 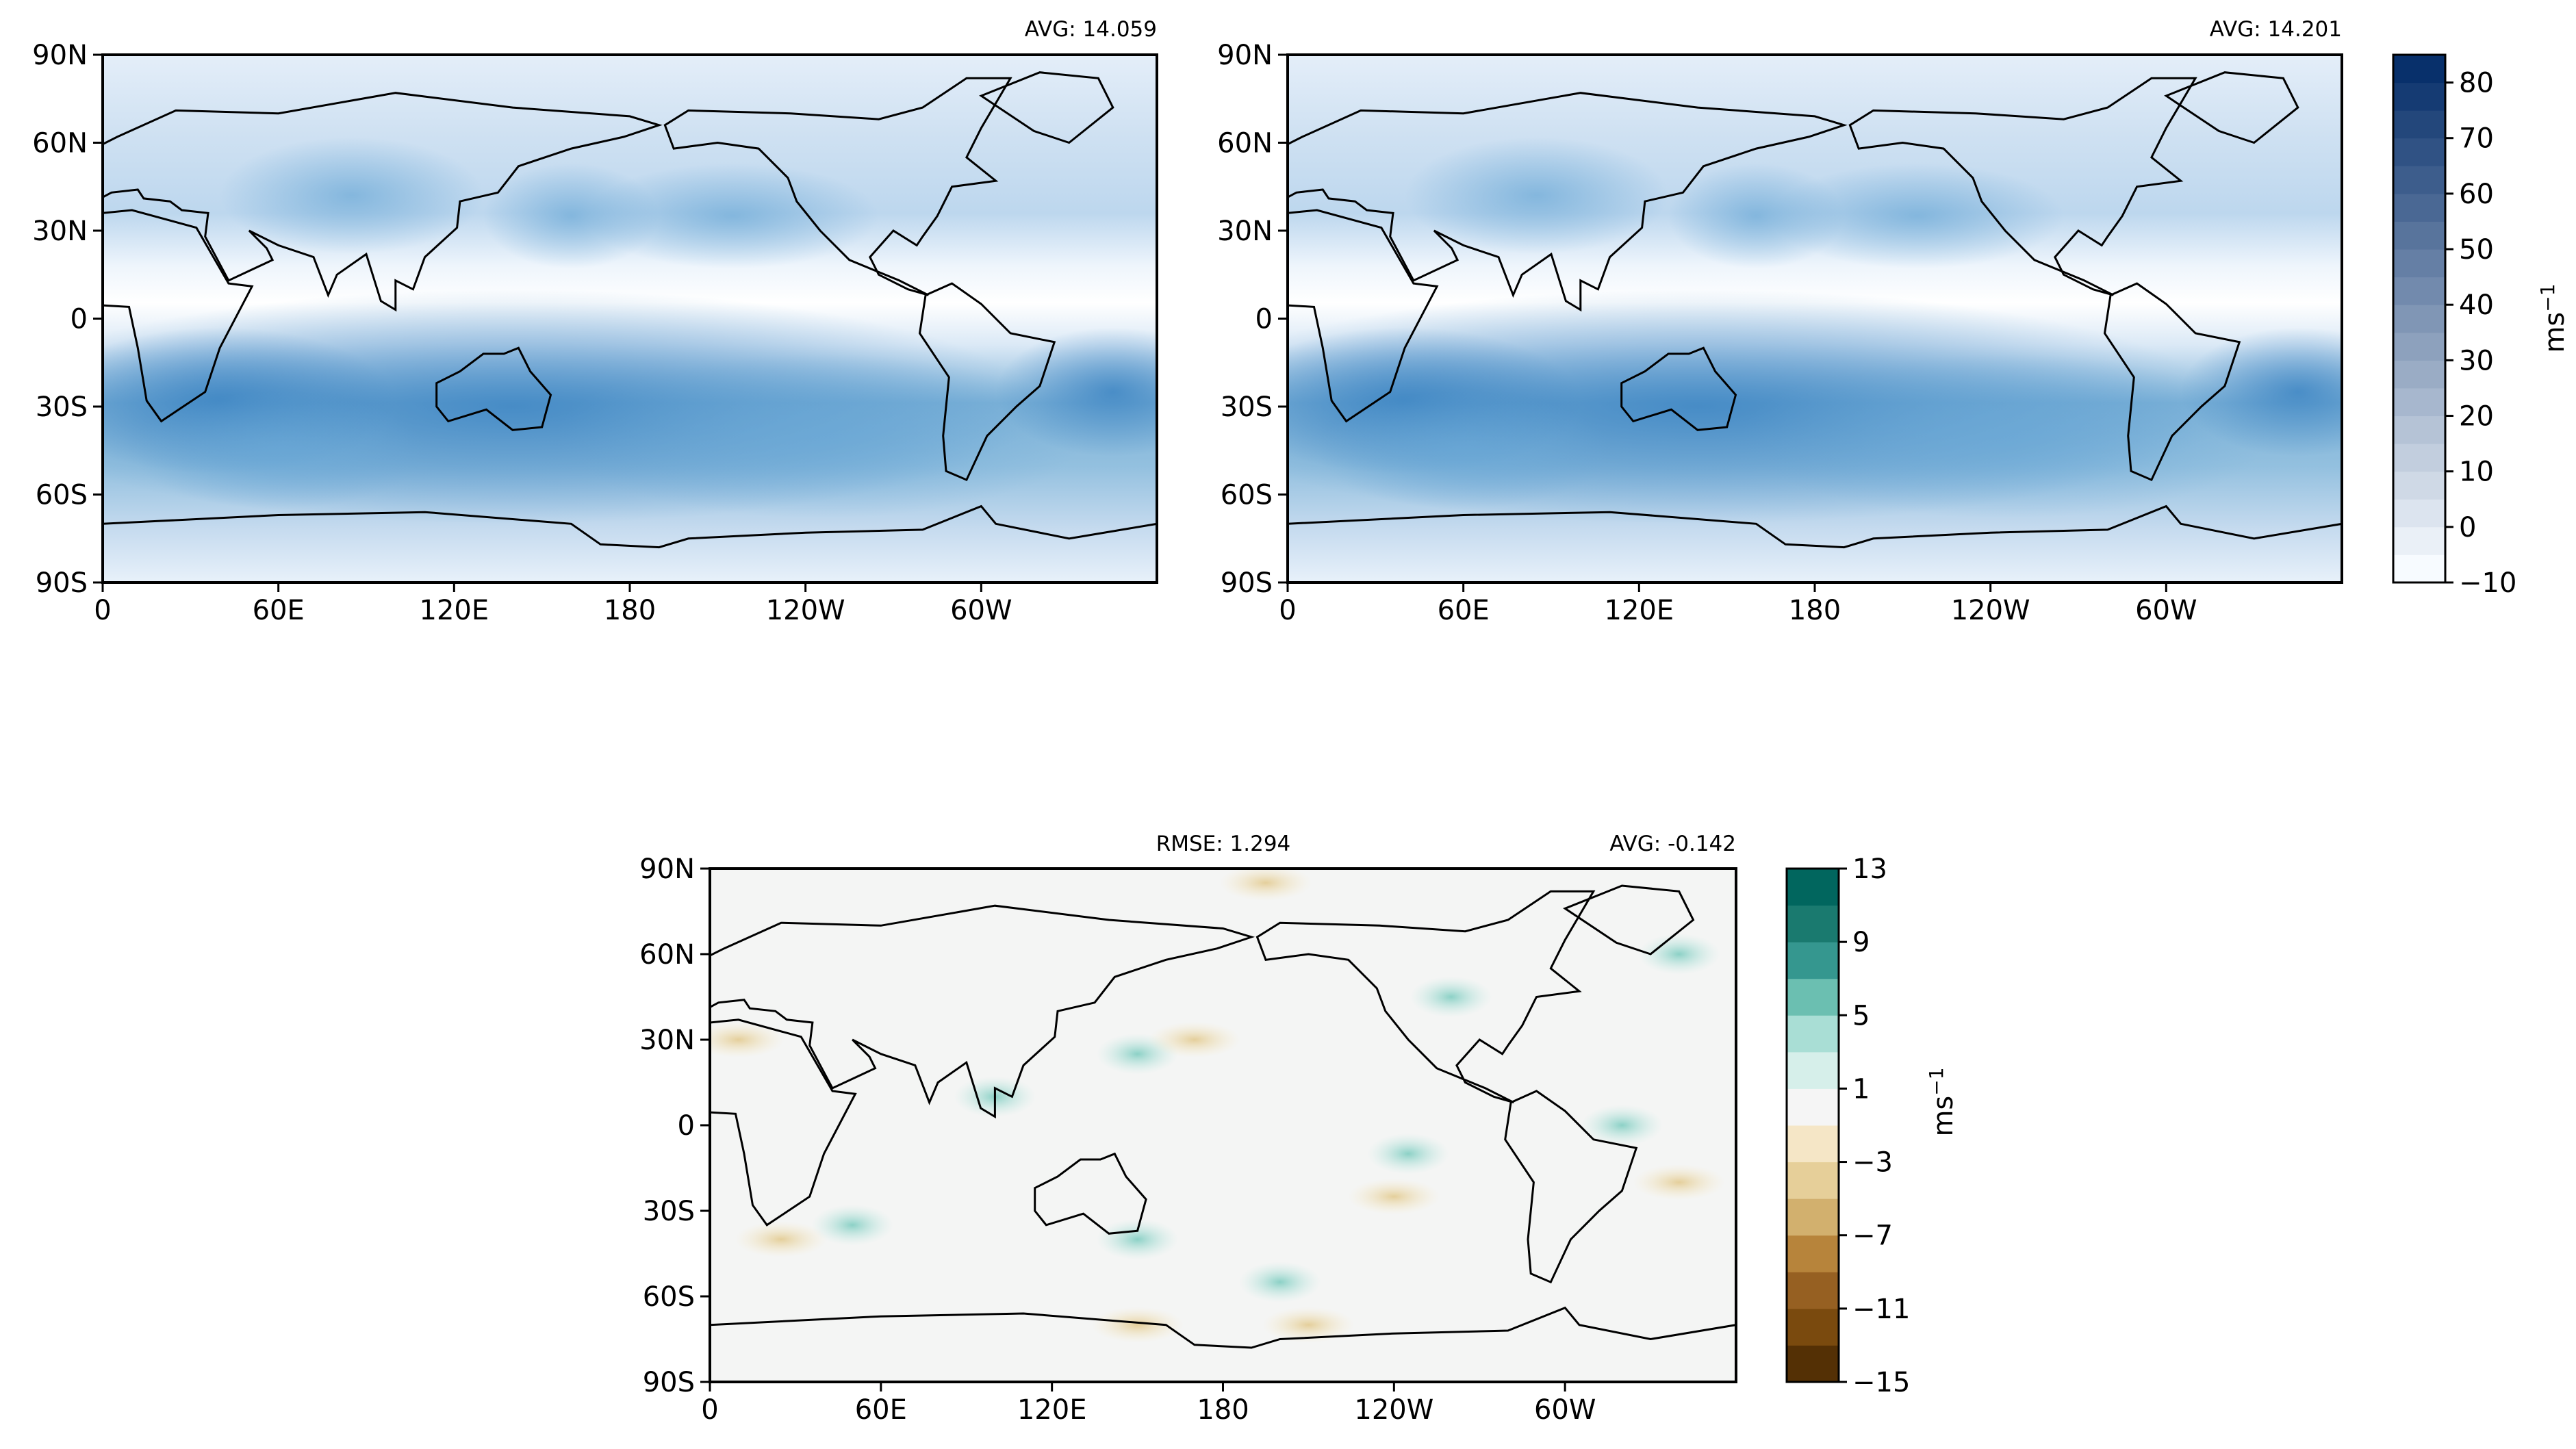 I want to click on colorbar-difference: 13 9 5 1 −3 −7 −11 −15, so click(x=1847, y=1126).